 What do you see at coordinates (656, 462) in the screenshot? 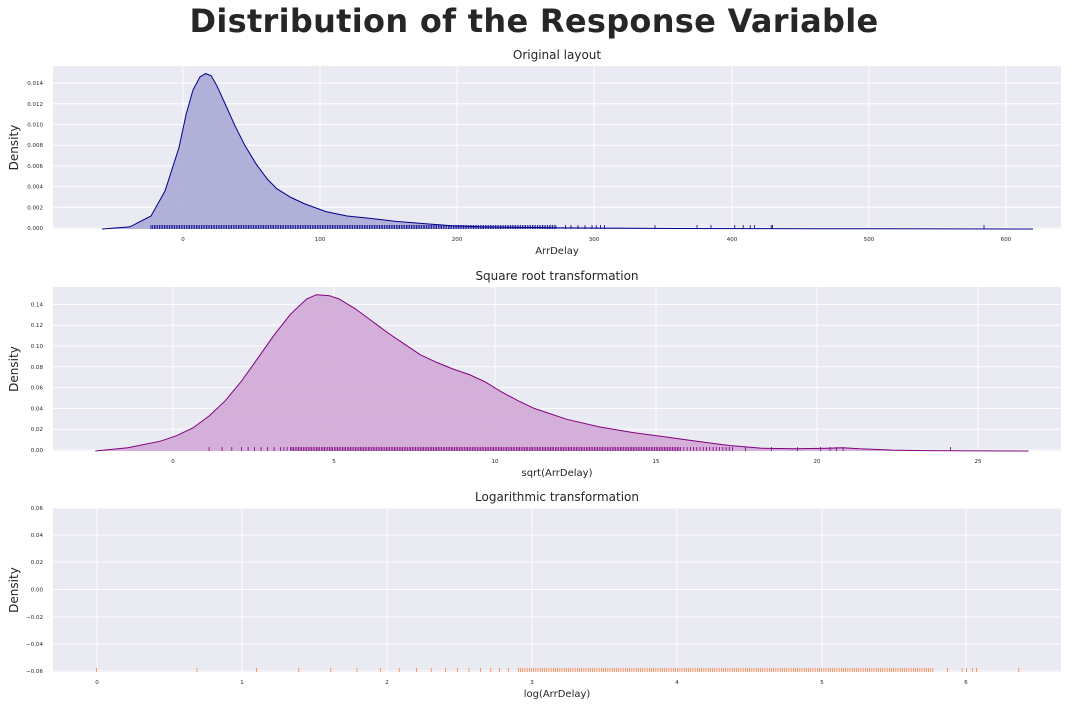
I see `x-tick-label: 15` at bounding box center [656, 462].